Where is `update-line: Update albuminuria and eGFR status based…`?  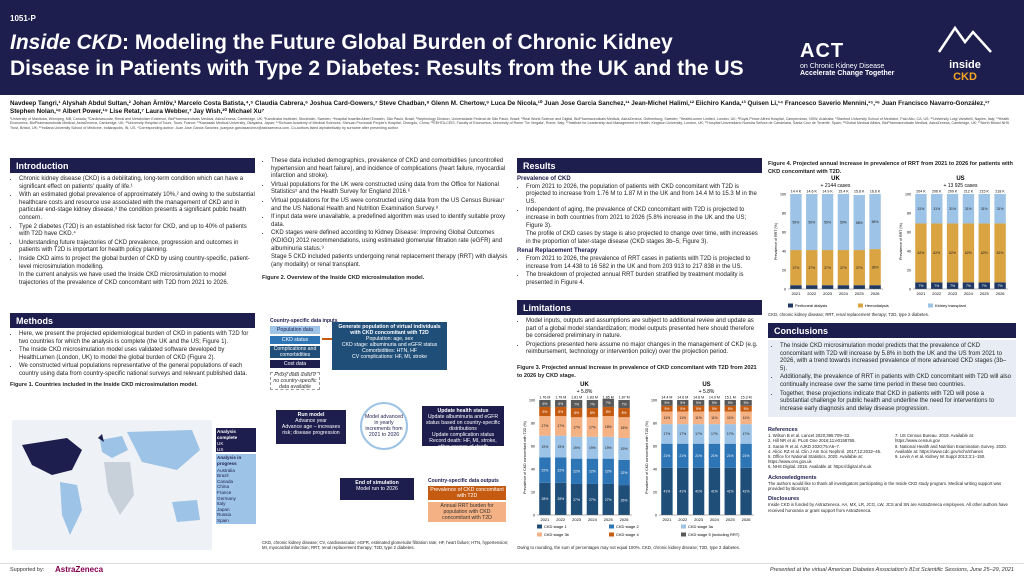
update-line: Update albuminuria and eGFR status based… is located at coordinates (463, 423).